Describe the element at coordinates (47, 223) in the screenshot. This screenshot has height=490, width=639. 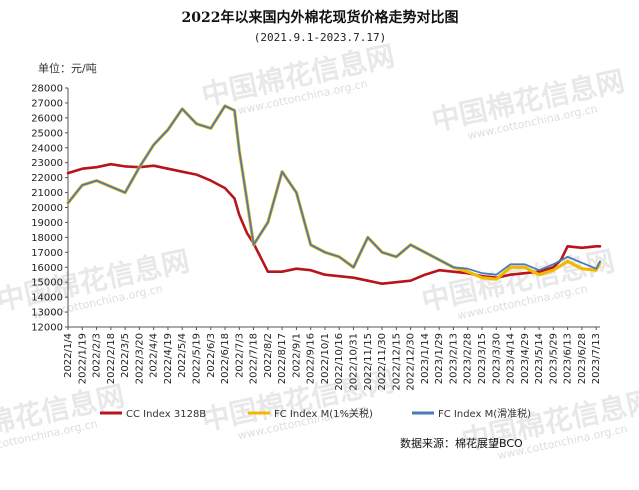
I see `y-tick-label: 19000` at that location.